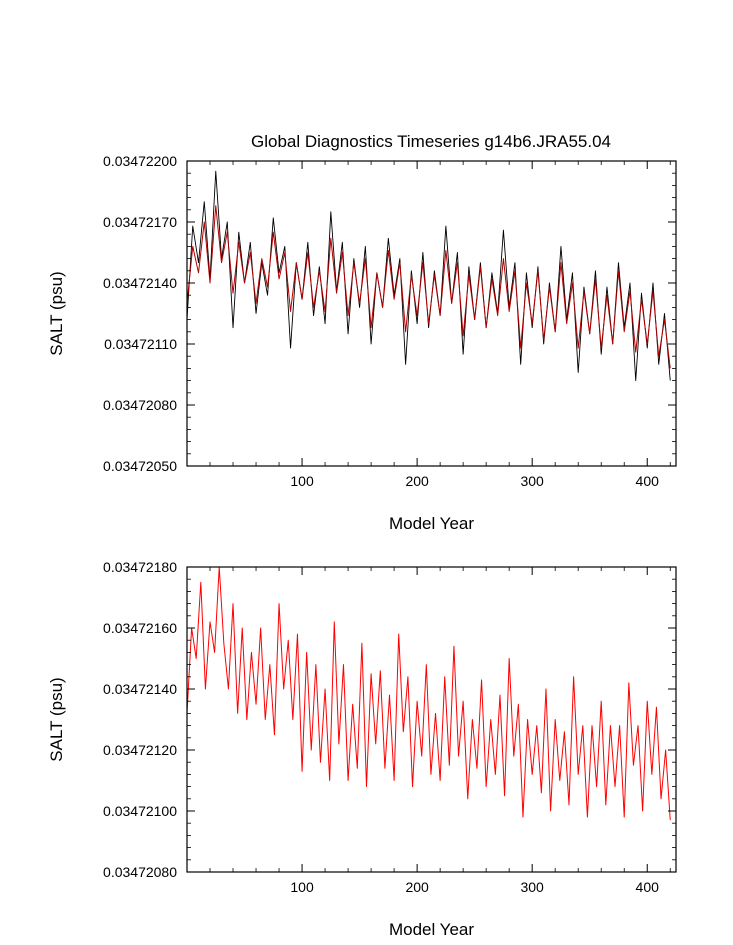 The width and height of the screenshot is (733, 945). I want to click on y-tick-label: 0.03472170, so click(140, 222).